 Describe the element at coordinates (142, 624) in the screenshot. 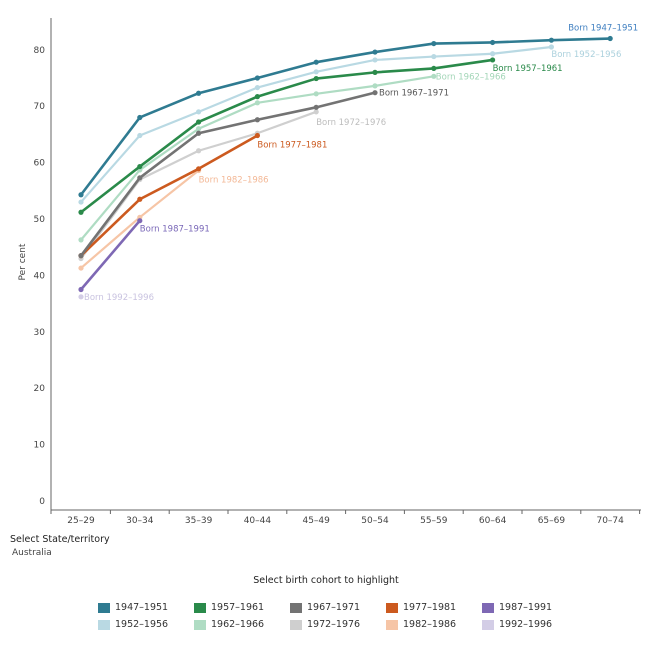

I see `legend-label: 1952–1956` at that location.